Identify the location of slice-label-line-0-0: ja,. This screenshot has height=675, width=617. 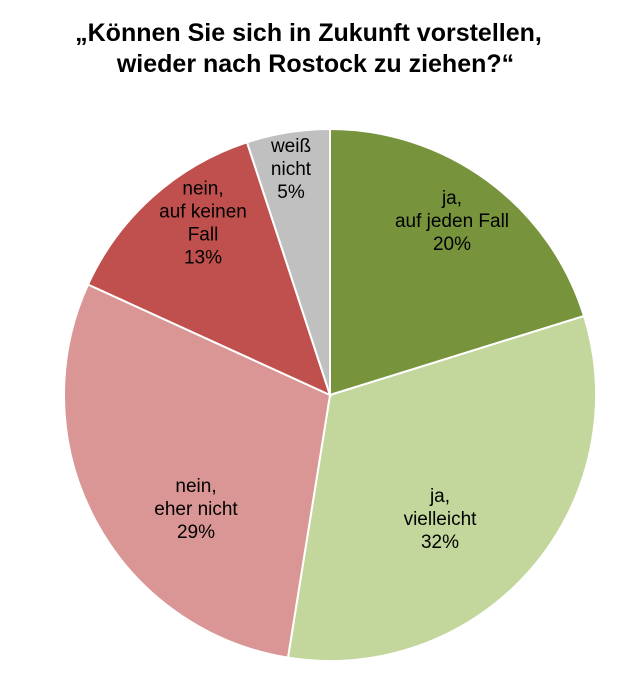
(451, 198).